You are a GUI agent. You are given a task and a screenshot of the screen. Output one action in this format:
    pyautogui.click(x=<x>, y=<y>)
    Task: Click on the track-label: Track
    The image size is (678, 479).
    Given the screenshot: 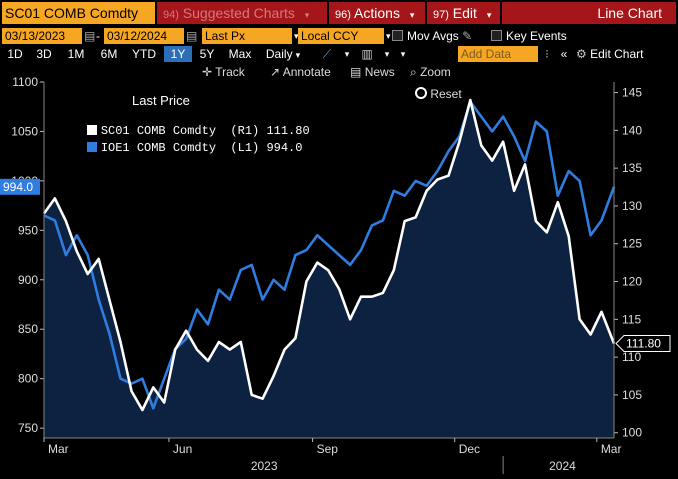 What is the action you would take?
    pyautogui.click(x=230, y=72)
    